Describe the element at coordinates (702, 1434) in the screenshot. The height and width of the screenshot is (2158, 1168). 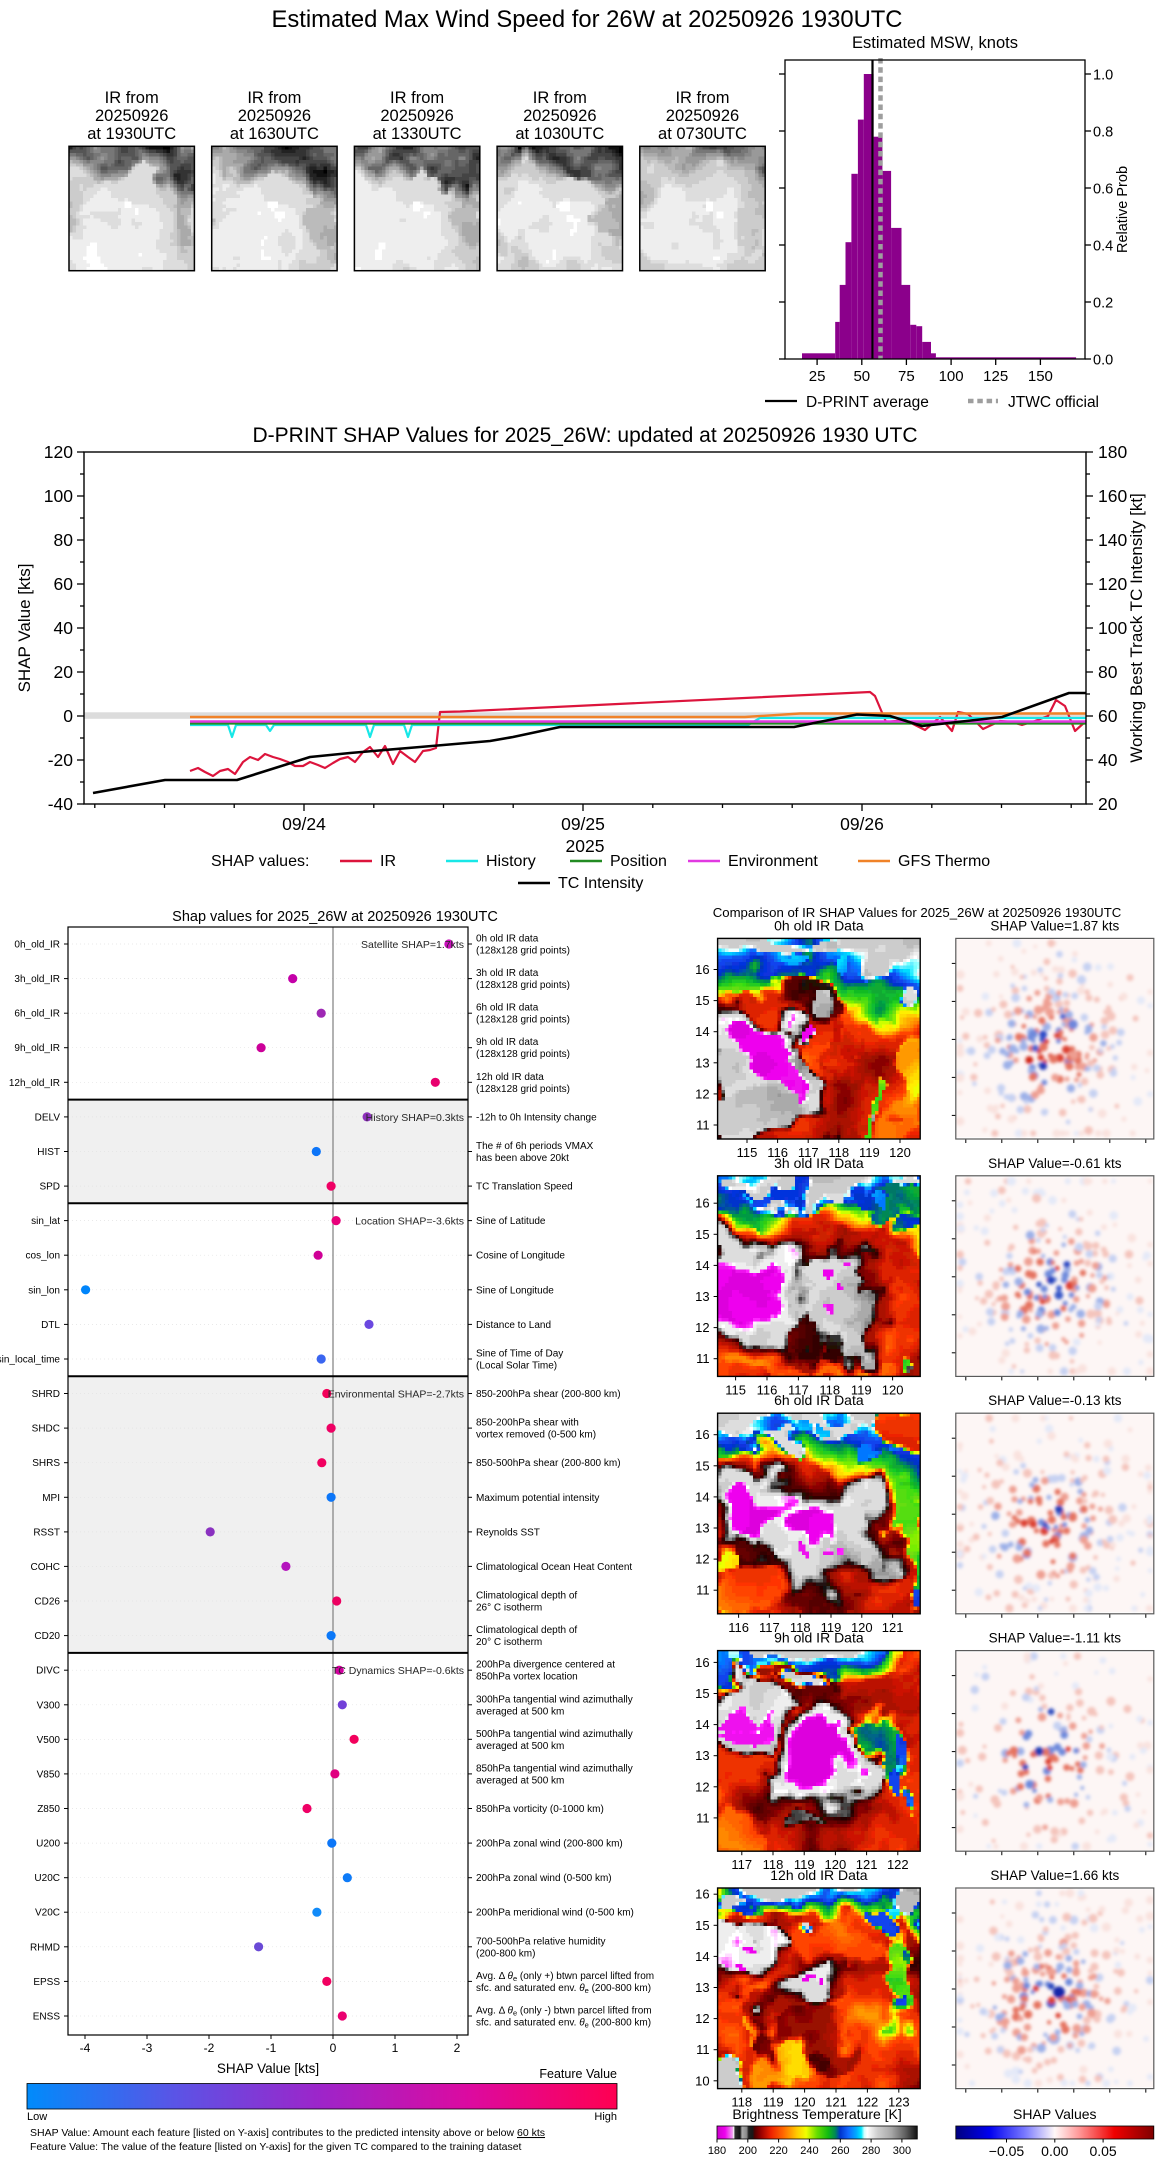
I see `svg-text: 16` at that location.